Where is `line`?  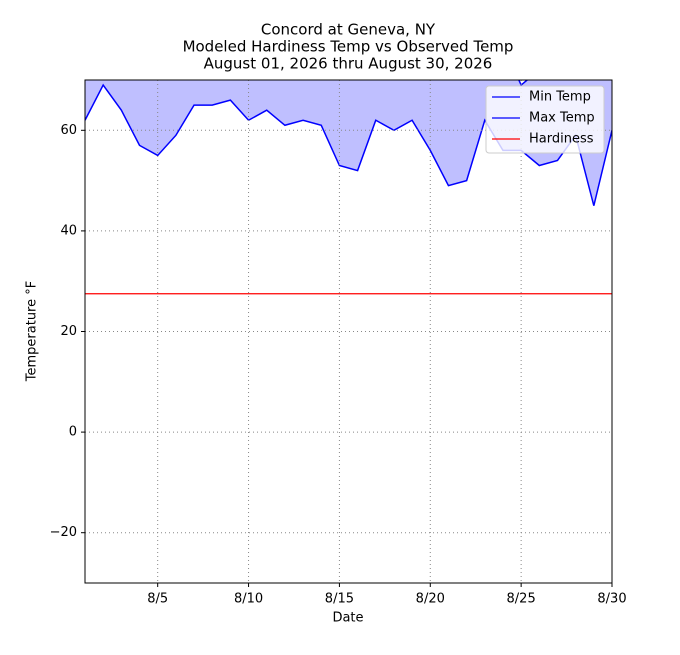
line is located at coordinates (523, 83).